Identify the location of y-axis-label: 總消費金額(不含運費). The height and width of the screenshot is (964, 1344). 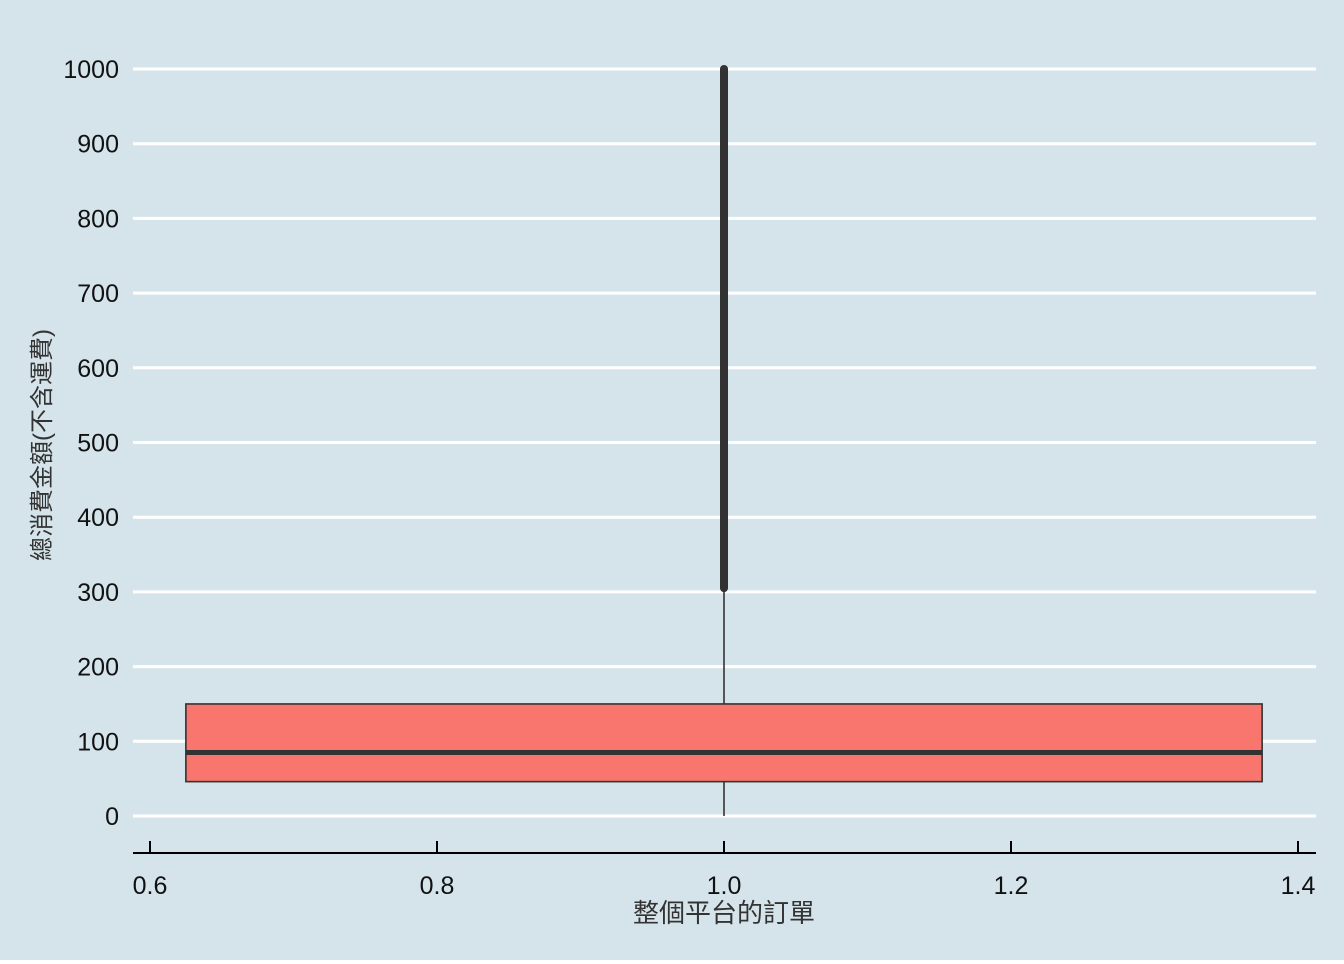
(42, 445).